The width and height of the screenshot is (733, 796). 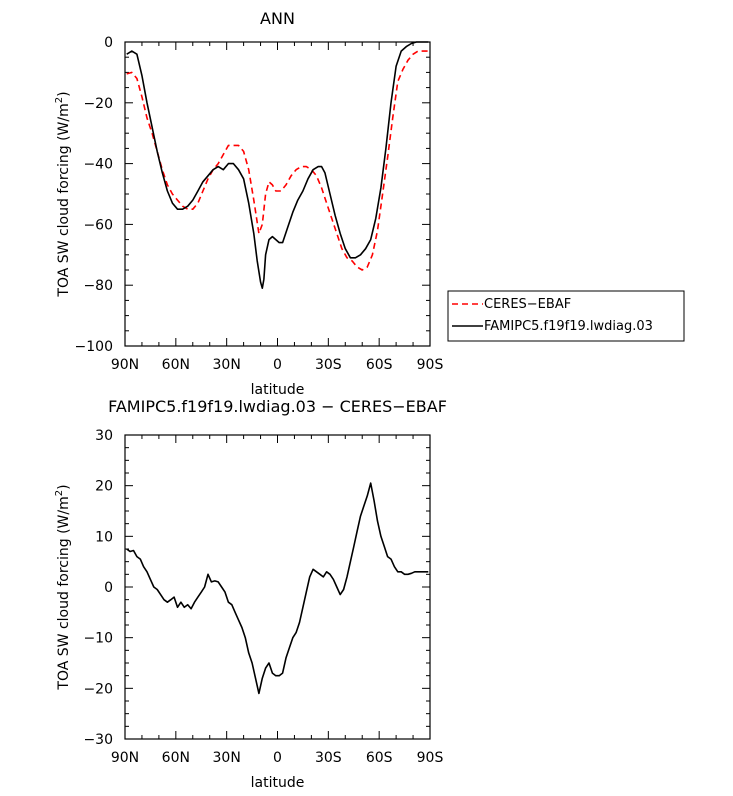 What do you see at coordinates (98, 286) in the screenshot?
I see `y-tick-label: −80` at bounding box center [98, 286].